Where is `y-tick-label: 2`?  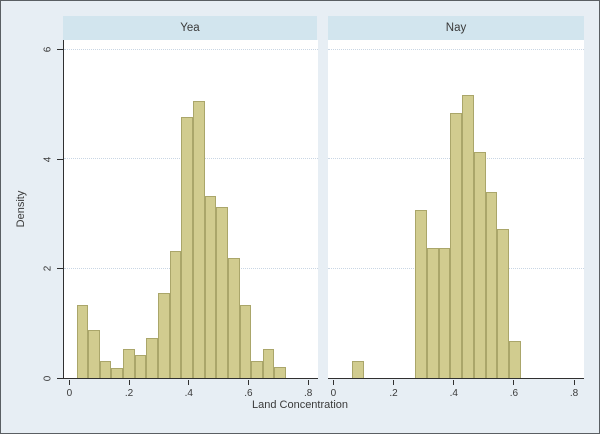
y-tick-label: 2 is located at coordinates (48, 268).